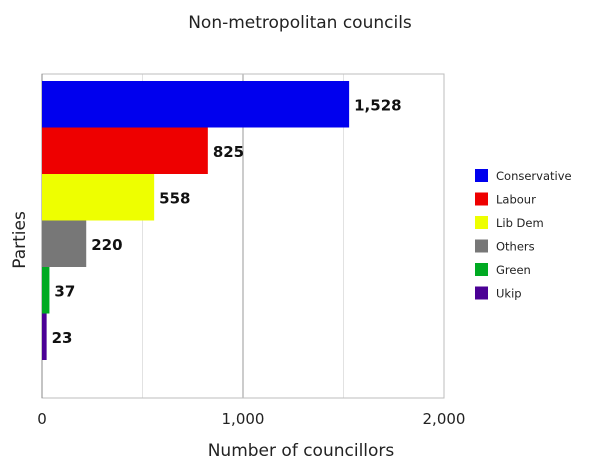 The width and height of the screenshot is (600, 463). I want to click on legend-swatch-lib-dem, so click(481, 222).